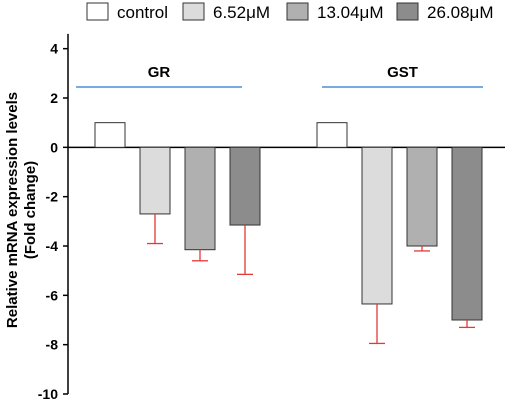 This screenshot has height=403, width=512. Describe the element at coordinates (460, 12) in the screenshot. I see `legend-label: 26.08μM` at that location.